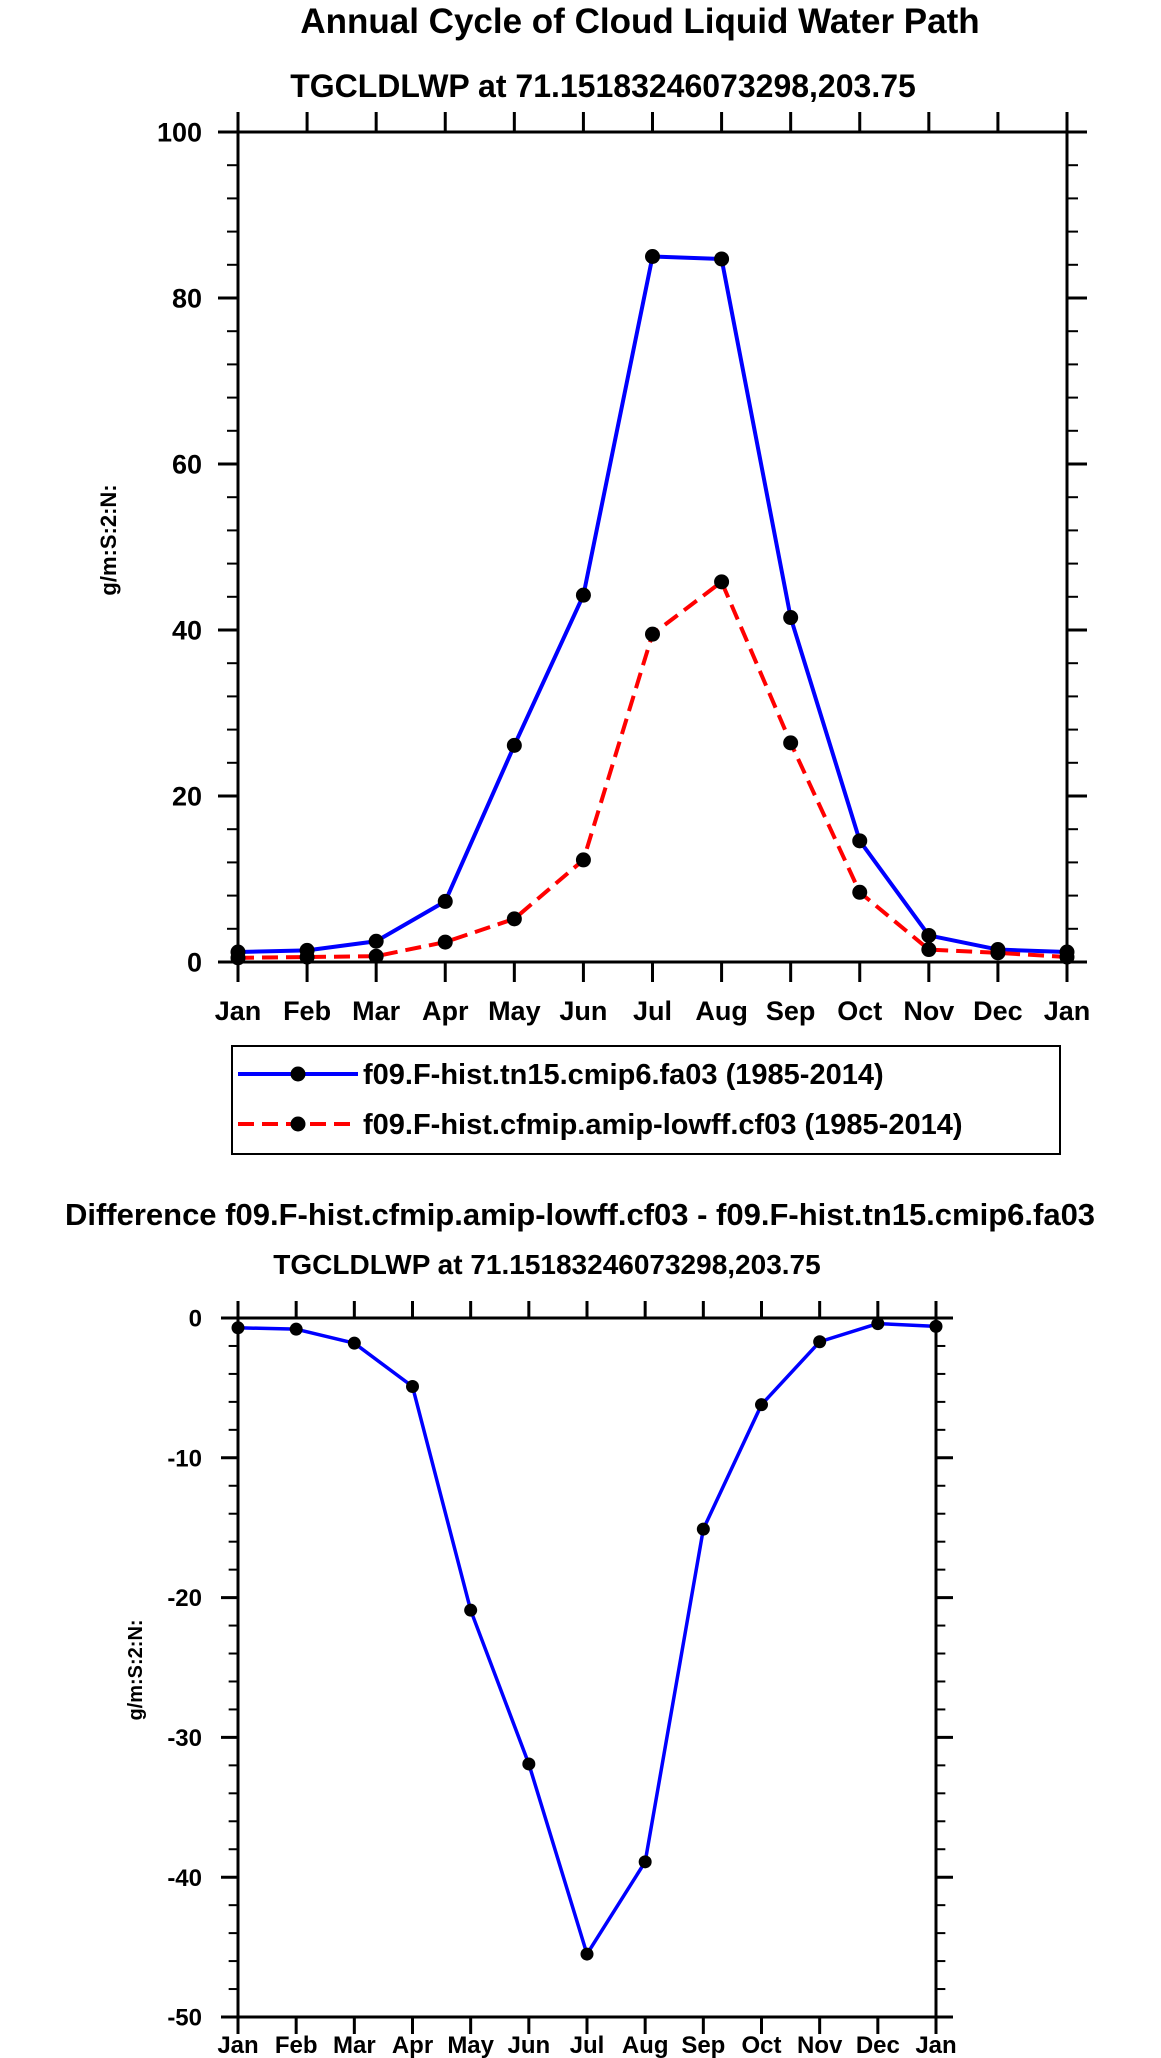 This screenshot has height=2058, width=1161. I want to click on chart1-ylabel: g/m:S:2:N:, so click(108, 539).